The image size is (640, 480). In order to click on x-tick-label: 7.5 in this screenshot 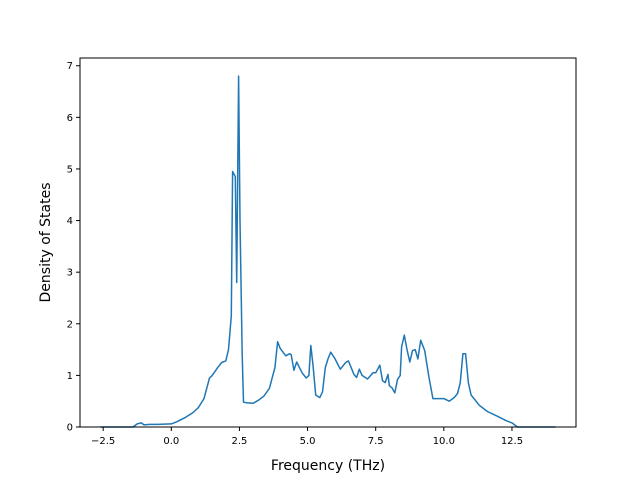, I will do `click(376, 441)`.